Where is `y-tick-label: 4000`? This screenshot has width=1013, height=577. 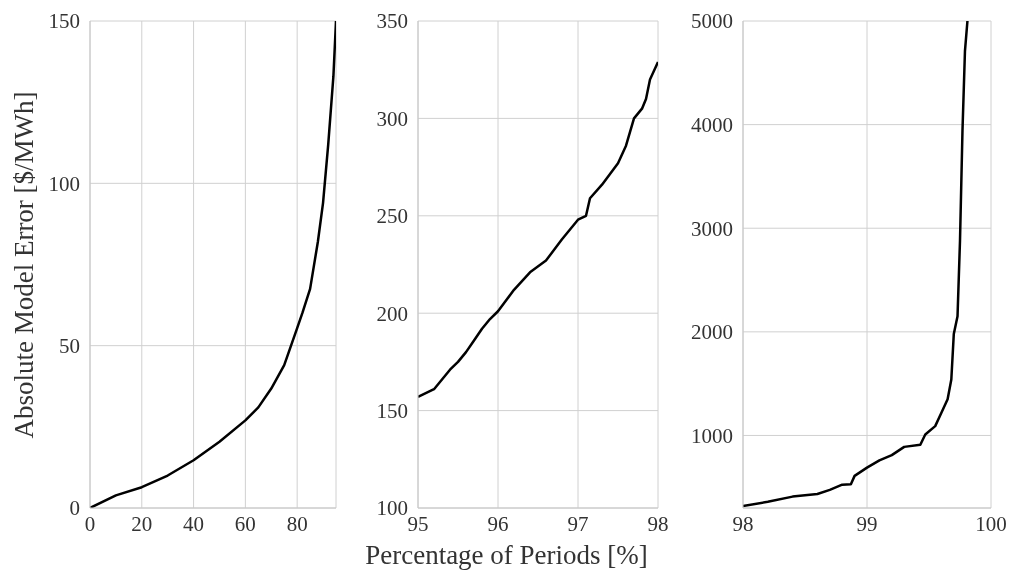 y-tick-label: 4000 is located at coordinates (712, 125).